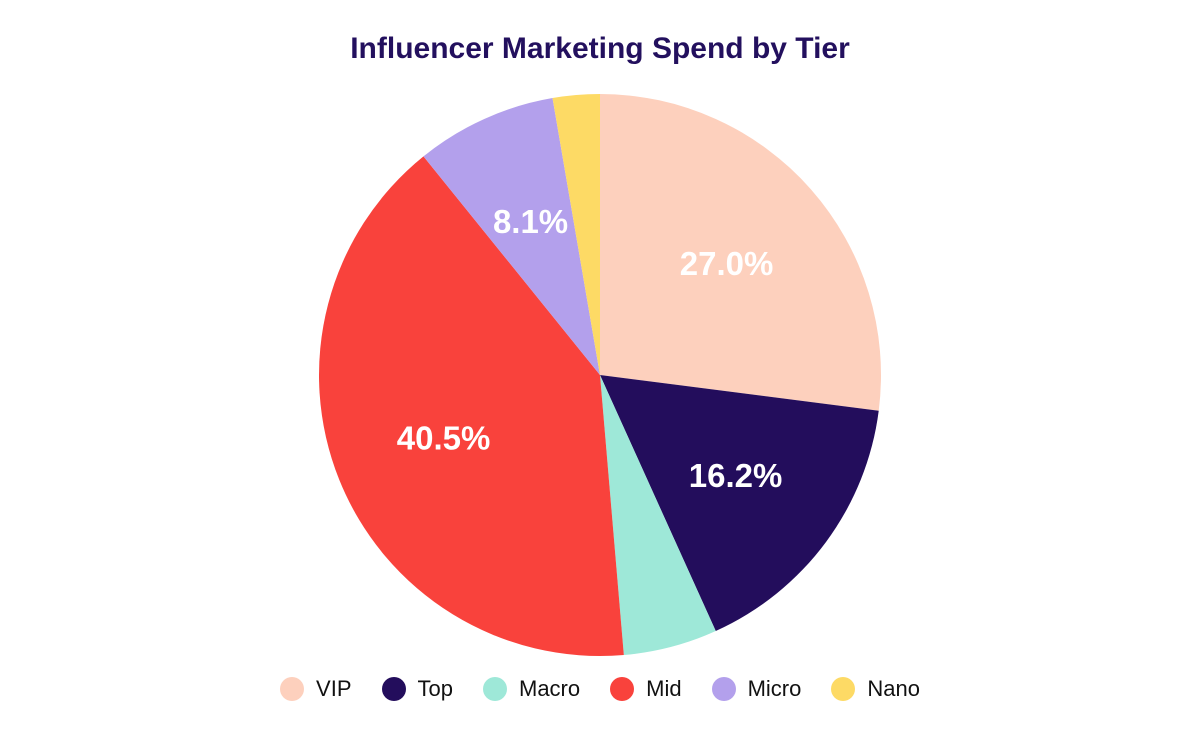  I want to click on slice-label-vip: 27.0%, so click(727, 263).